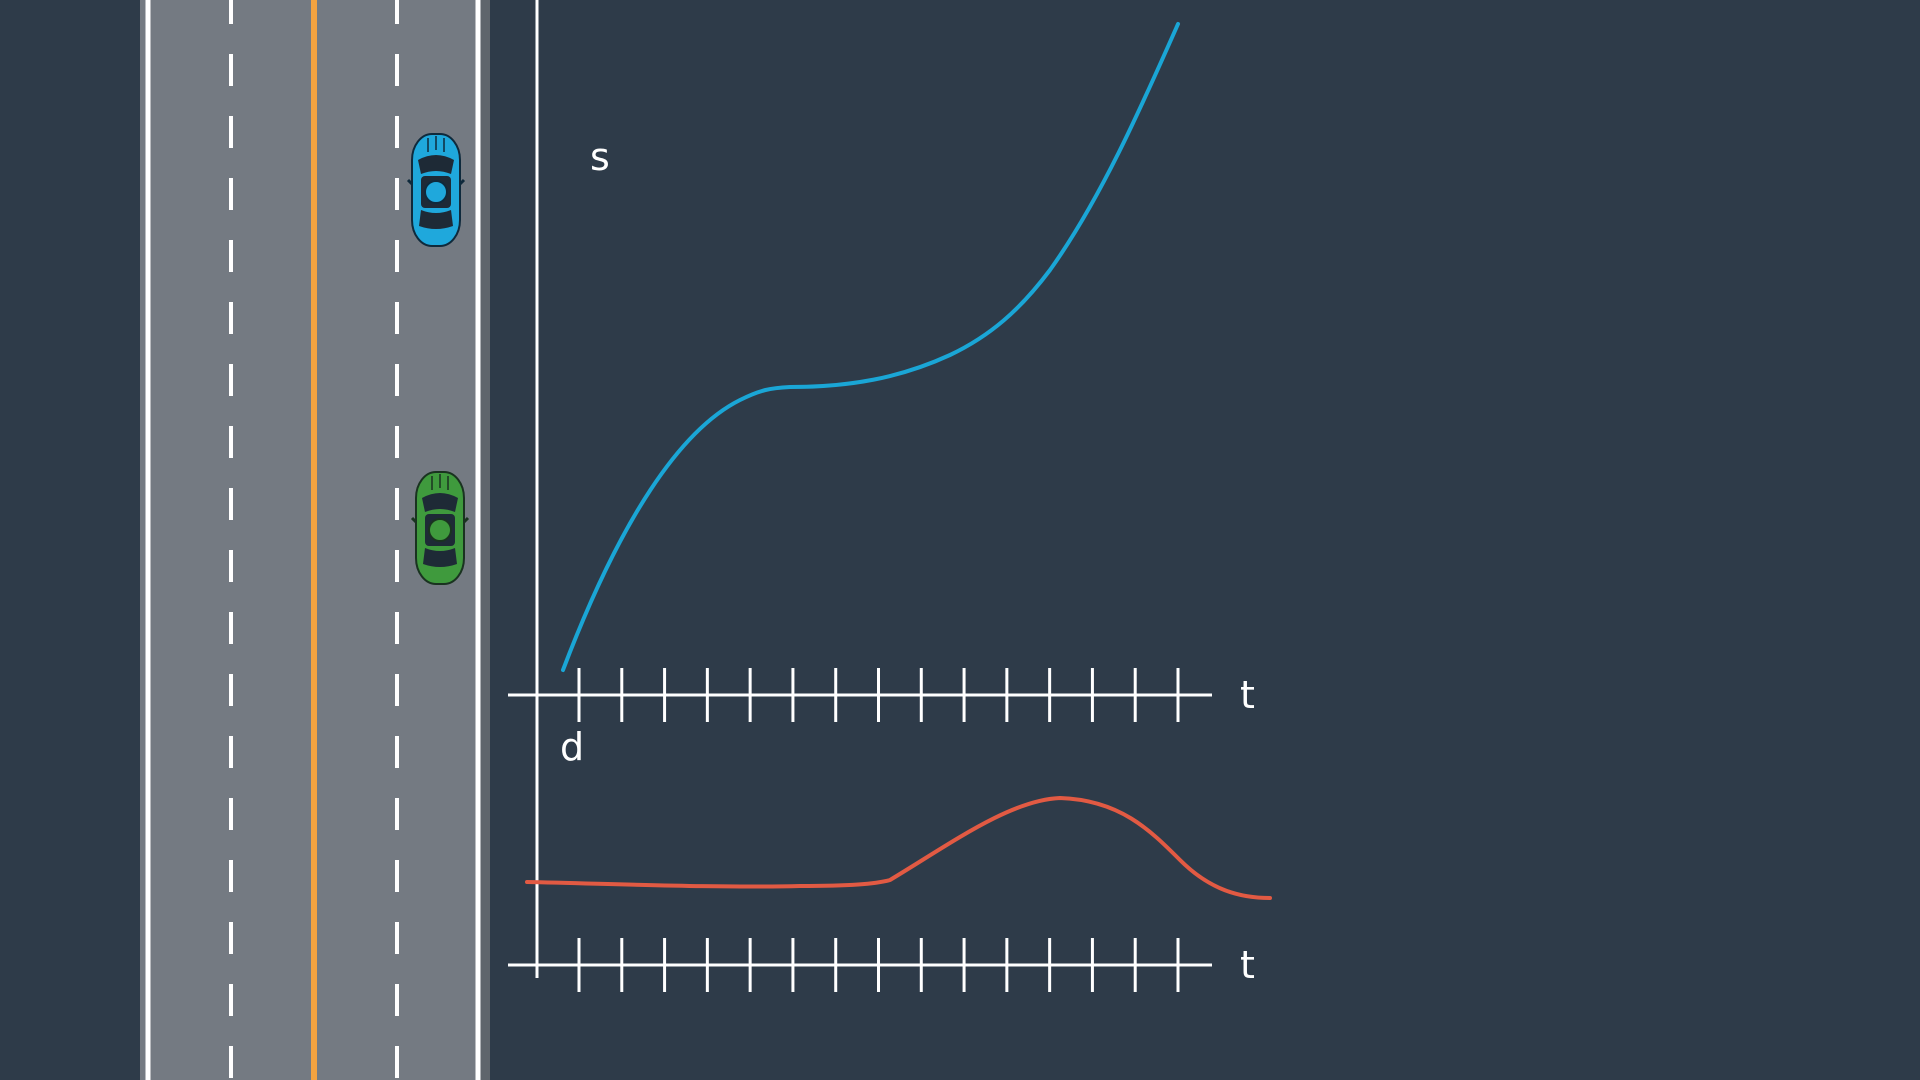 This screenshot has height=1080, width=1920. Describe the element at coordinates (1247, 965) in the screenshot. I see `d-x-label: t` at that location.